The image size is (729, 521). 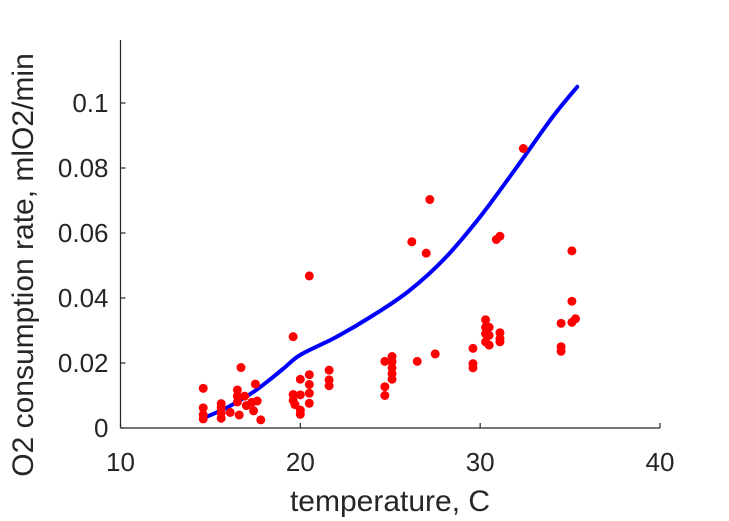 What do you see at coordinates (83, 363) in the screenshot?
I see `y-tick-label: 0.02` at bounding box center [83, 363].